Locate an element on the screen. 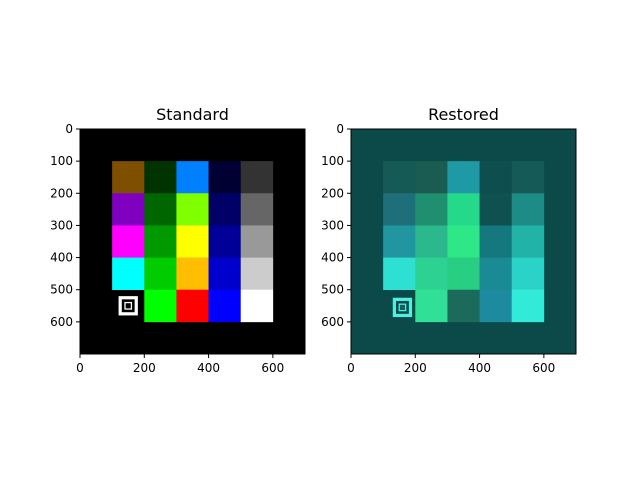  restored-cell-r2-c4 is located at coordinates (528, 241).